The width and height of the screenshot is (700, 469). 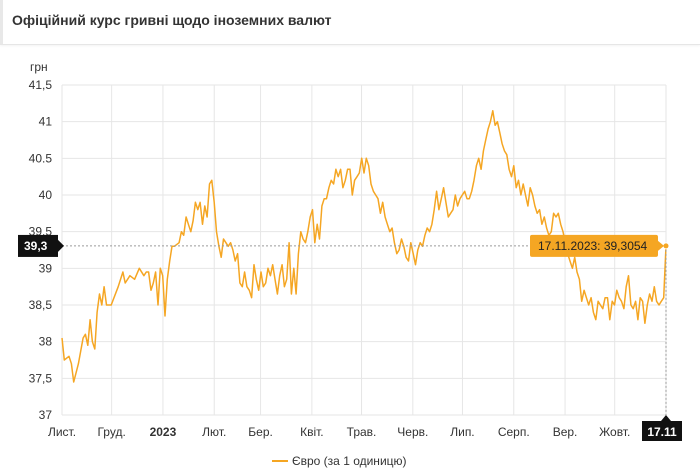 I want to click on y-badge-arrow, so click(x=61, y=245).